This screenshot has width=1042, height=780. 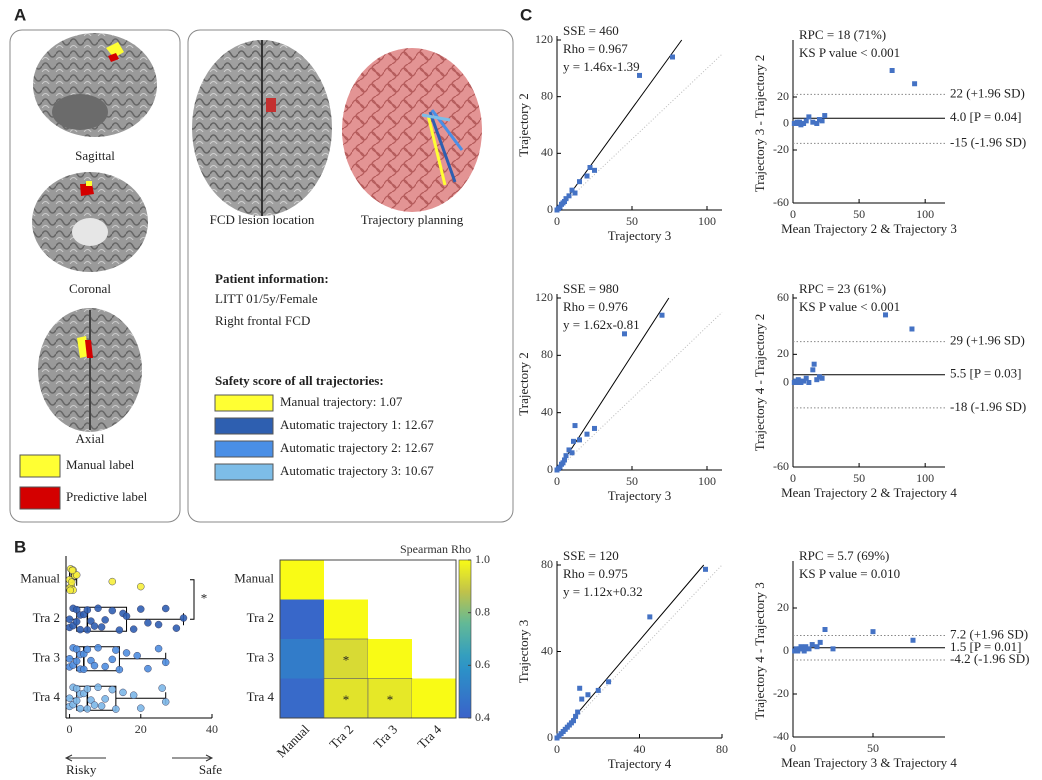 I want to click on y-axis-label: Trajectory 3, so click(x=523, y=651).